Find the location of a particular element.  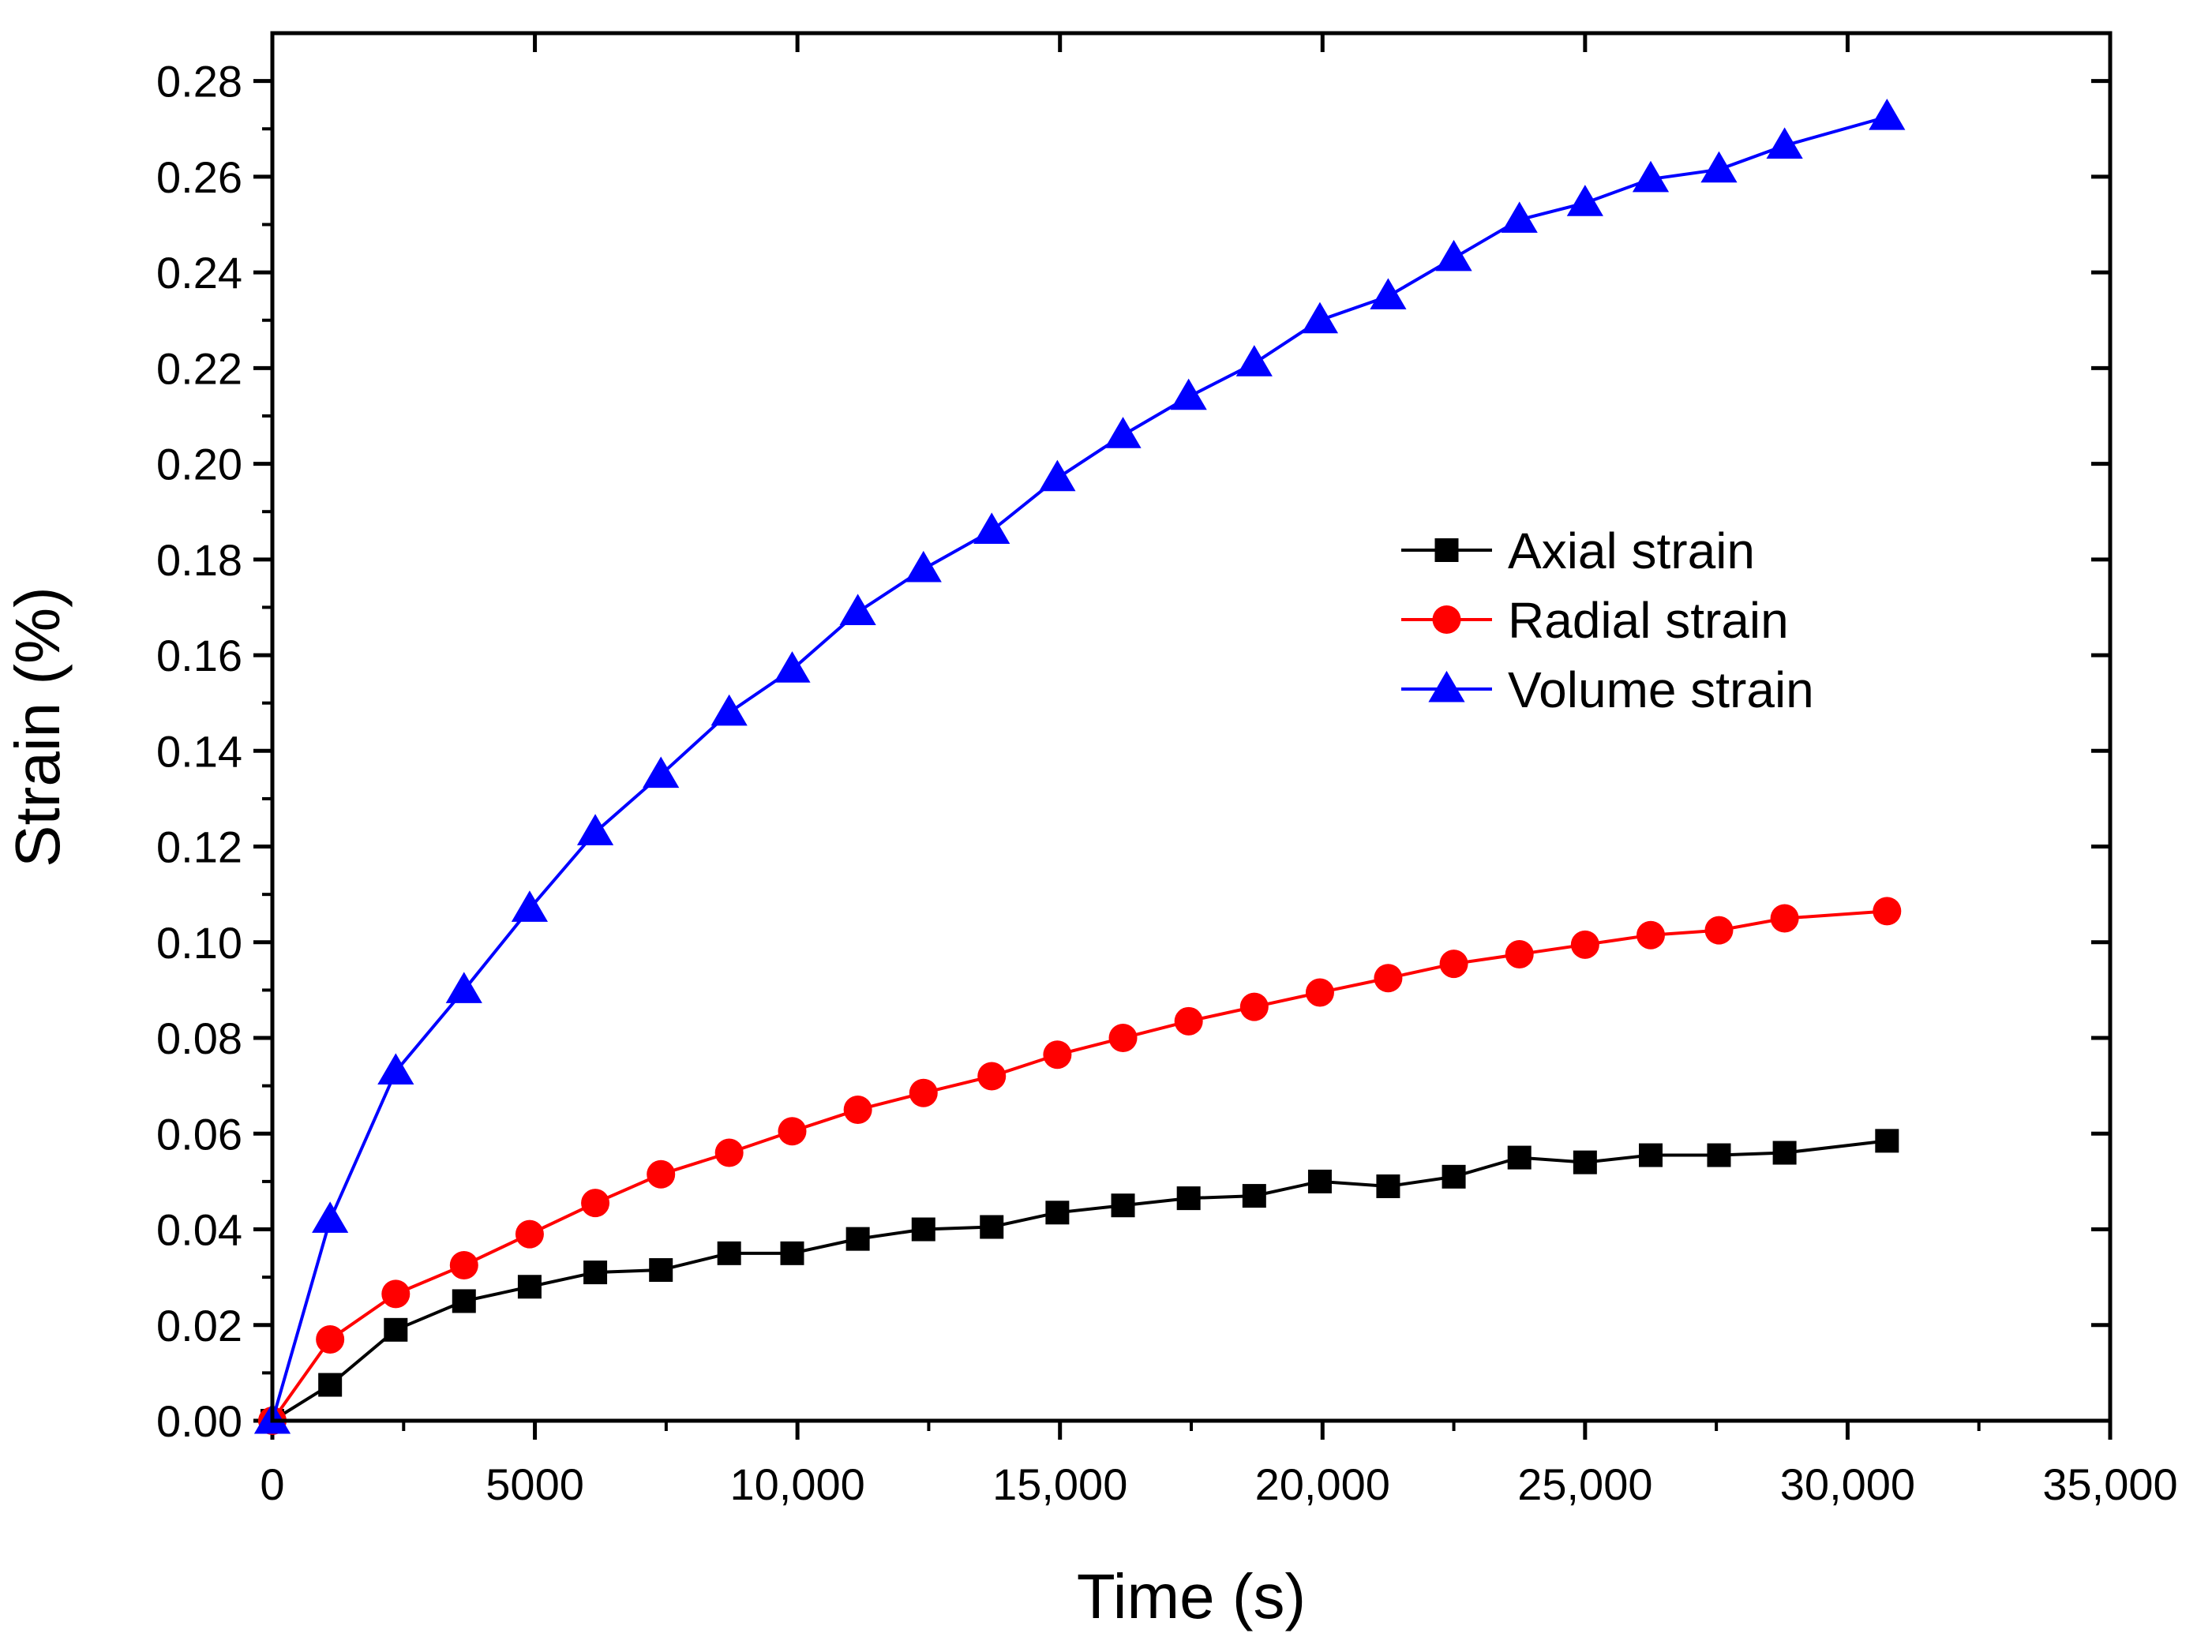

legend-item-axial-strain: Axial strain is located at coordinates (1578, 551).